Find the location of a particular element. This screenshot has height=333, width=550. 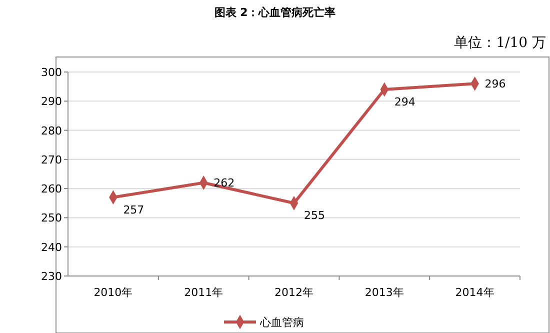

x-tick-label: 2010年 is located at coordinates (113, 292).